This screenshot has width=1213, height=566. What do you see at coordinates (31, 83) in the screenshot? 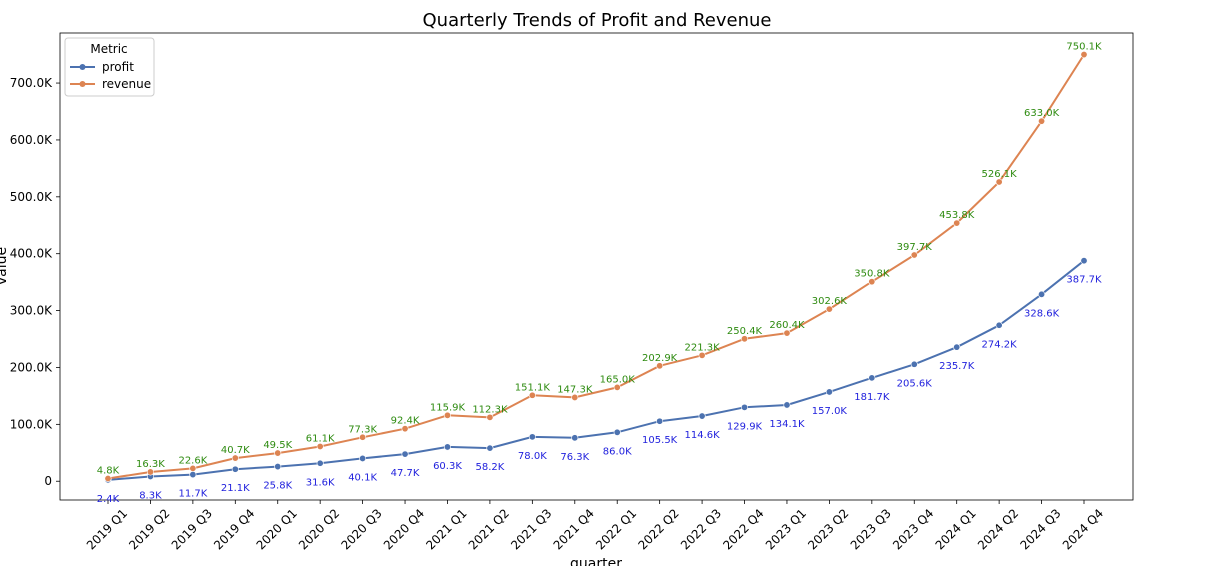
I see `y-tick-label: 700.0K` at bounding box center [31, 83].